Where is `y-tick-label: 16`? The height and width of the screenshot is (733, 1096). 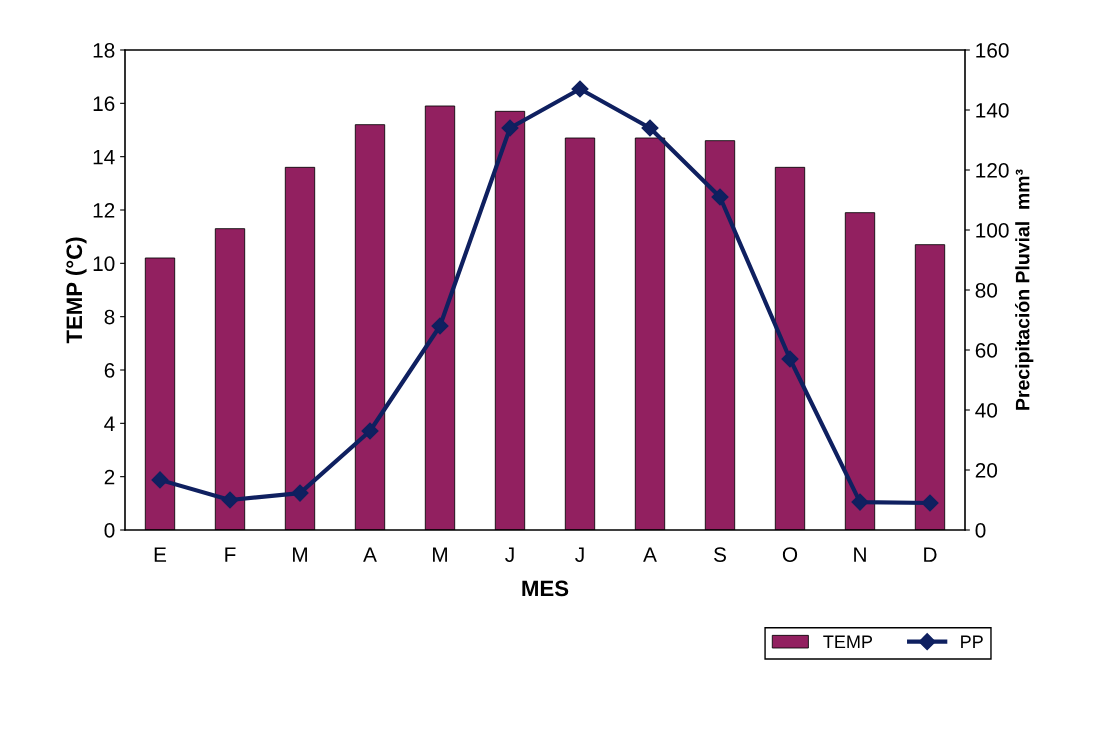
y-tick-label: 16 is located at coordinates (104, 104).